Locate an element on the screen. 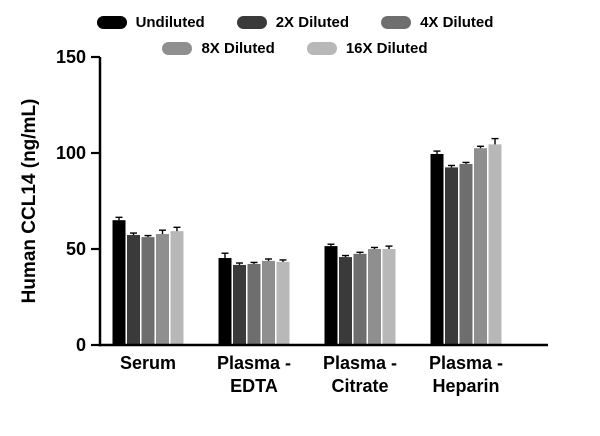 The height and width of the screenshot is (436, 600). y-tick-label: 50 is located at coordinates (76, 249).